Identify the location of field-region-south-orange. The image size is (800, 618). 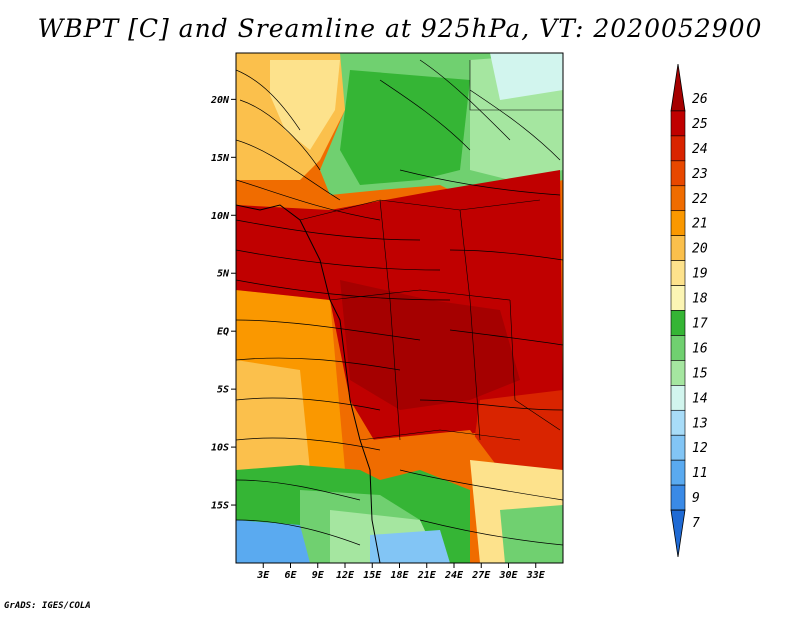
(435, 465).